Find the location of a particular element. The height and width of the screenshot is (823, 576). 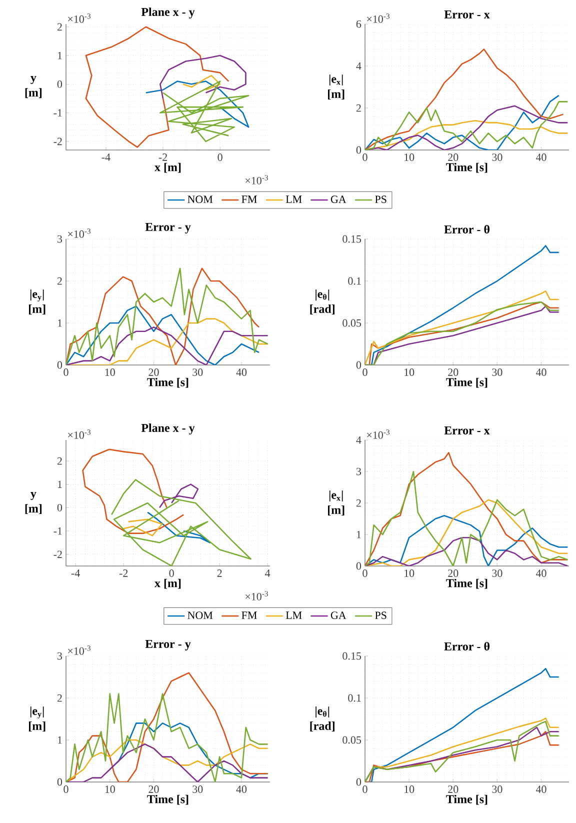

legend-label: GA is located at coordinates (338, 616).